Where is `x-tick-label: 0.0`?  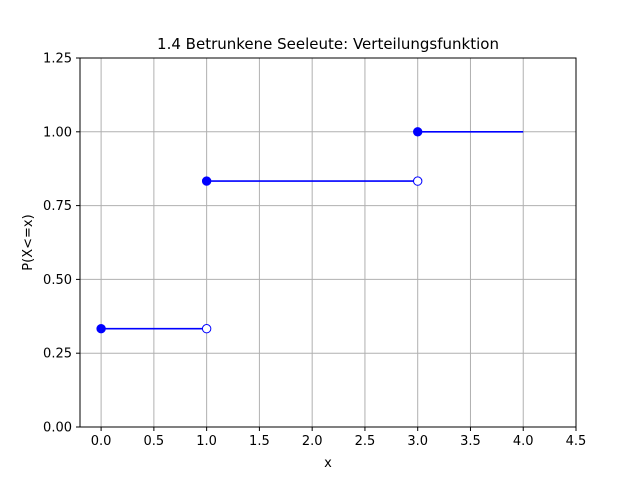 x-tick-label: 0.0 is located at coordinates (101, 441).